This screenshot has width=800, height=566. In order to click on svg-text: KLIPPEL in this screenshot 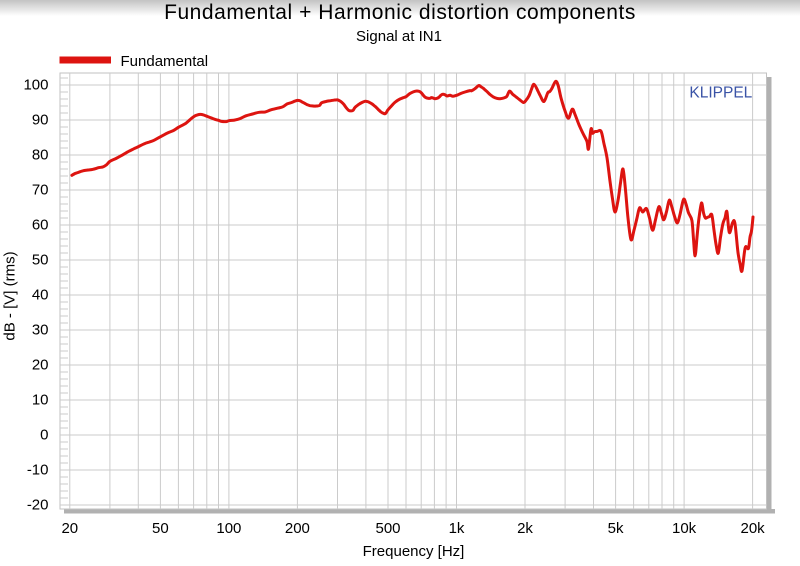, I will do `click(720, 92)`.